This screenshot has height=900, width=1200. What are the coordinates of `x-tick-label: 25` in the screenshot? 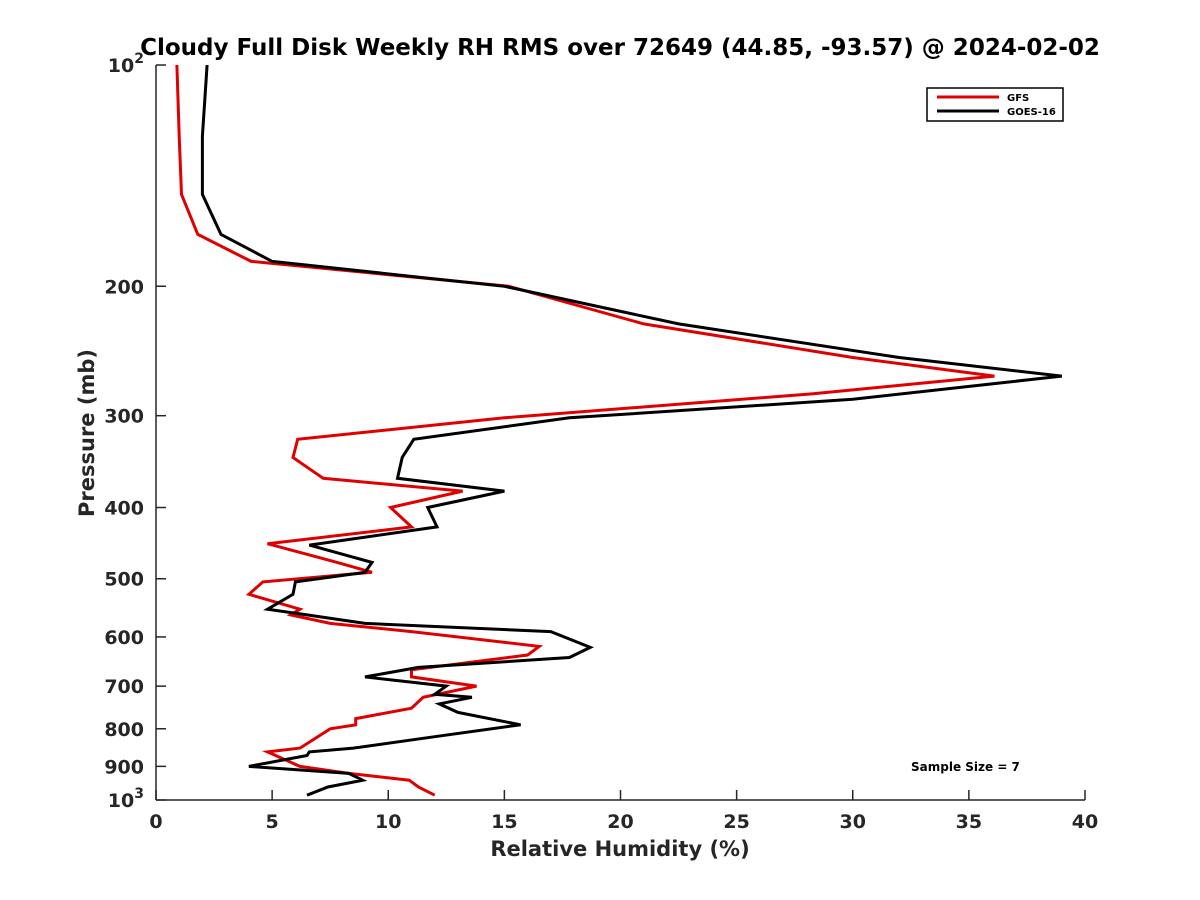 It's located at (736, 822).